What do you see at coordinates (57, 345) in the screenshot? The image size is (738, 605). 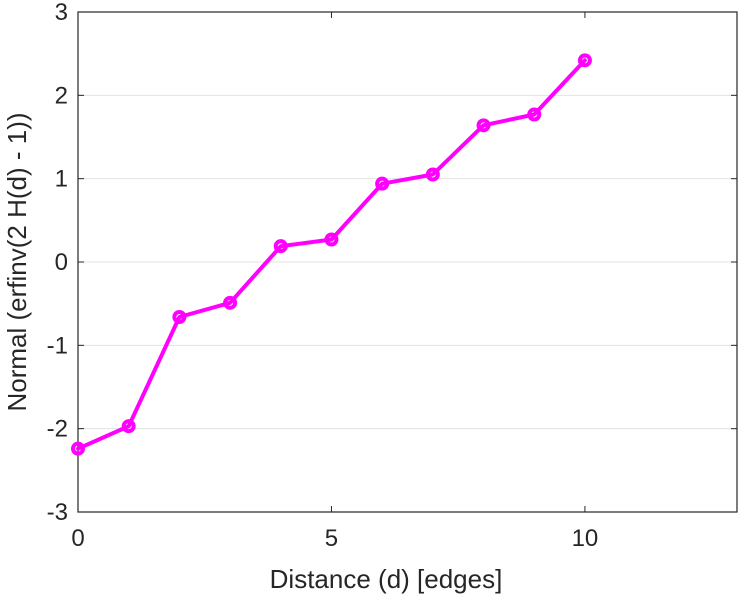 I see `y-tick-label: -1` at bounding box center [57, 345].